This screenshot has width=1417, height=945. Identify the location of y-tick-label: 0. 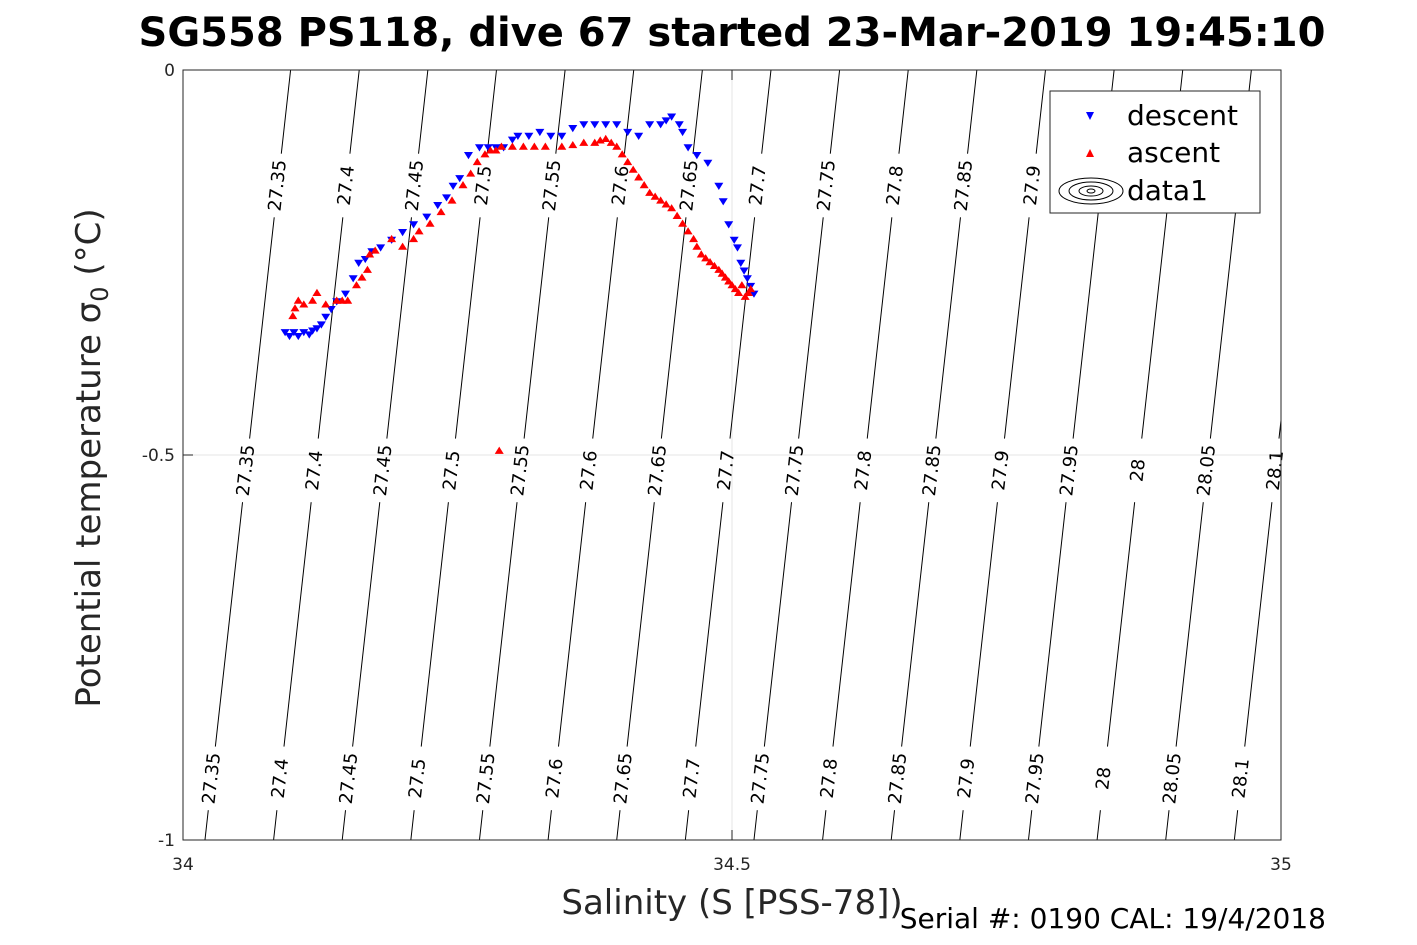
(169, 71).